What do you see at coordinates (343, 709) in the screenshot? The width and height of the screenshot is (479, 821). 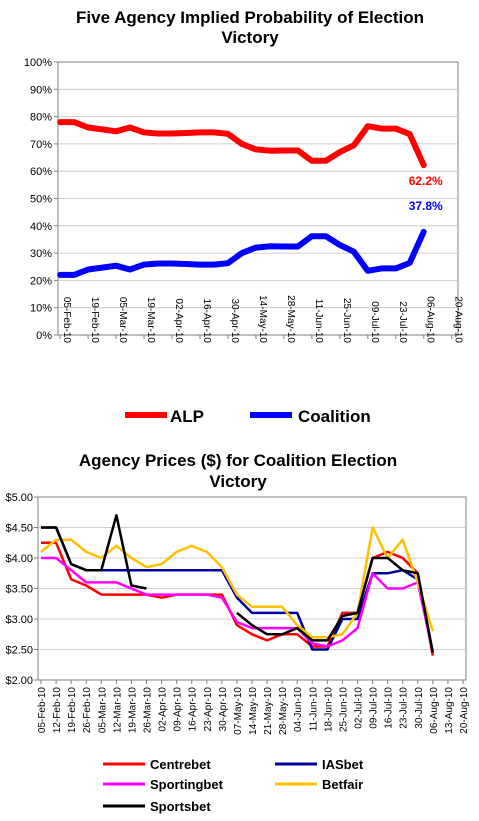 I see `chart2-x-tick-label: 25-Jun-10` at bounding box center [343, 709].